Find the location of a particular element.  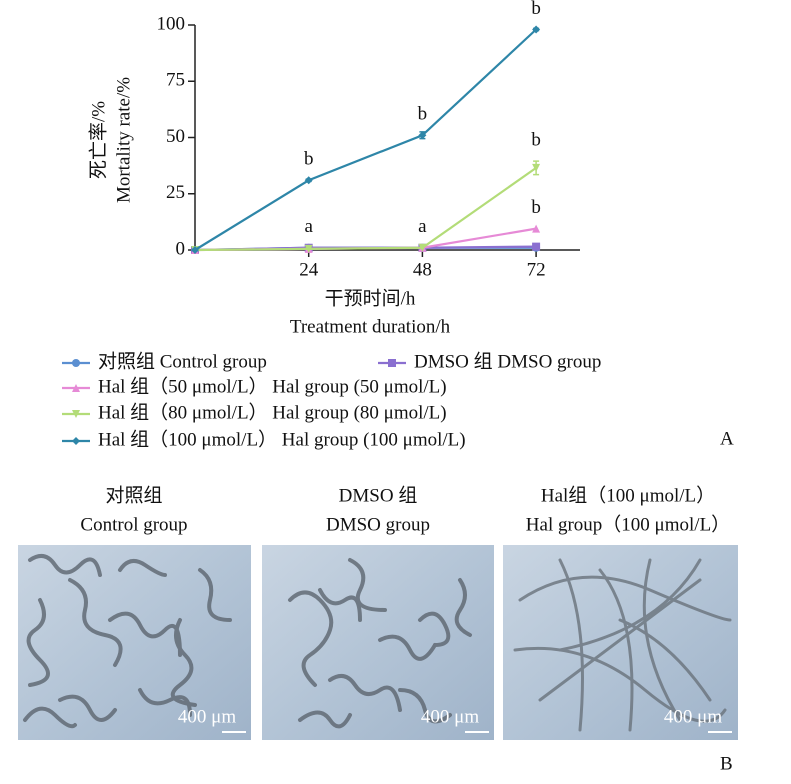

y-tick-label: 0 is located at coordinates (181, 248).